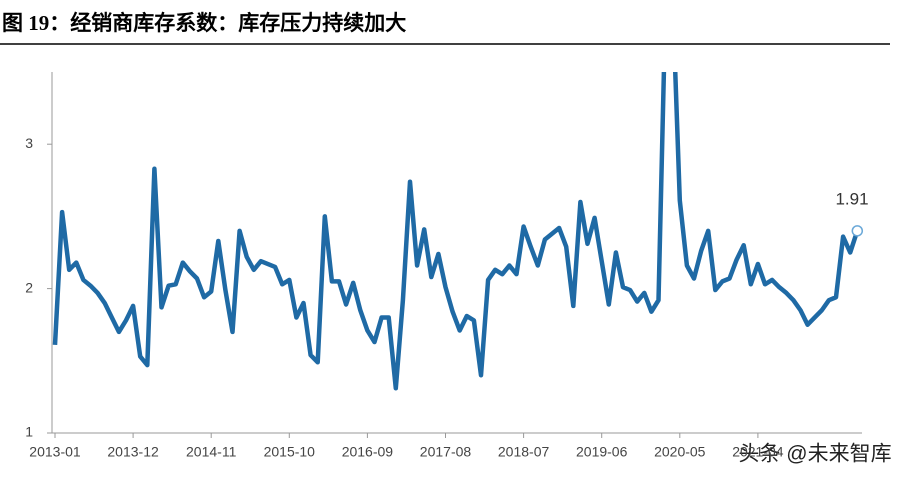  Describe the element at coordinates (55, 452) in the screenshot. I see `x-tick-label: 2013-01` at that location.